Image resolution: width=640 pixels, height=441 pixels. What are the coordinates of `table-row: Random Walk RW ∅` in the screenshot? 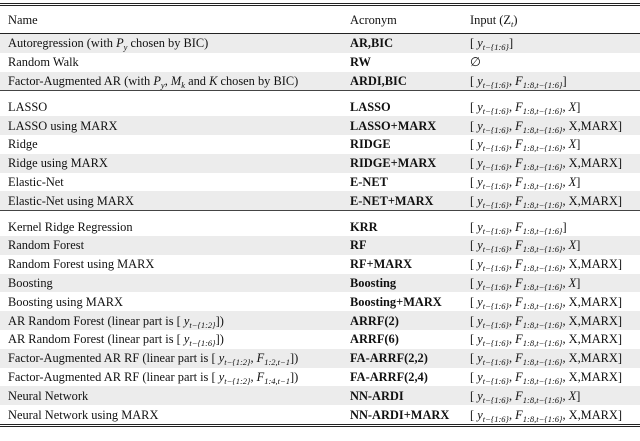 It's located at (320, 62).